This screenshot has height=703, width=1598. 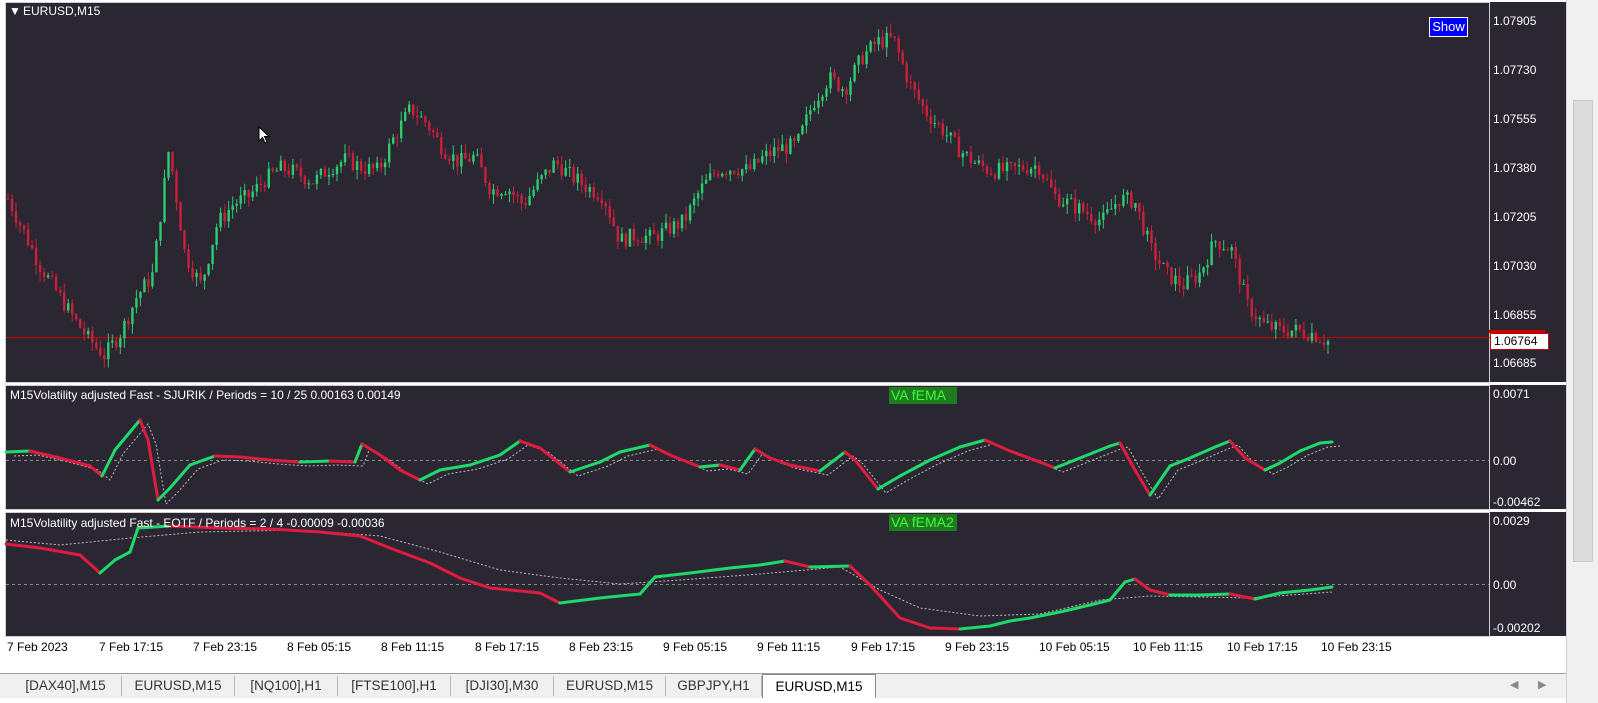 What do you see at coordinates (1527, 192) in the screenshot?
I see `main-axis-bg` at bounding box center [1527, 192].